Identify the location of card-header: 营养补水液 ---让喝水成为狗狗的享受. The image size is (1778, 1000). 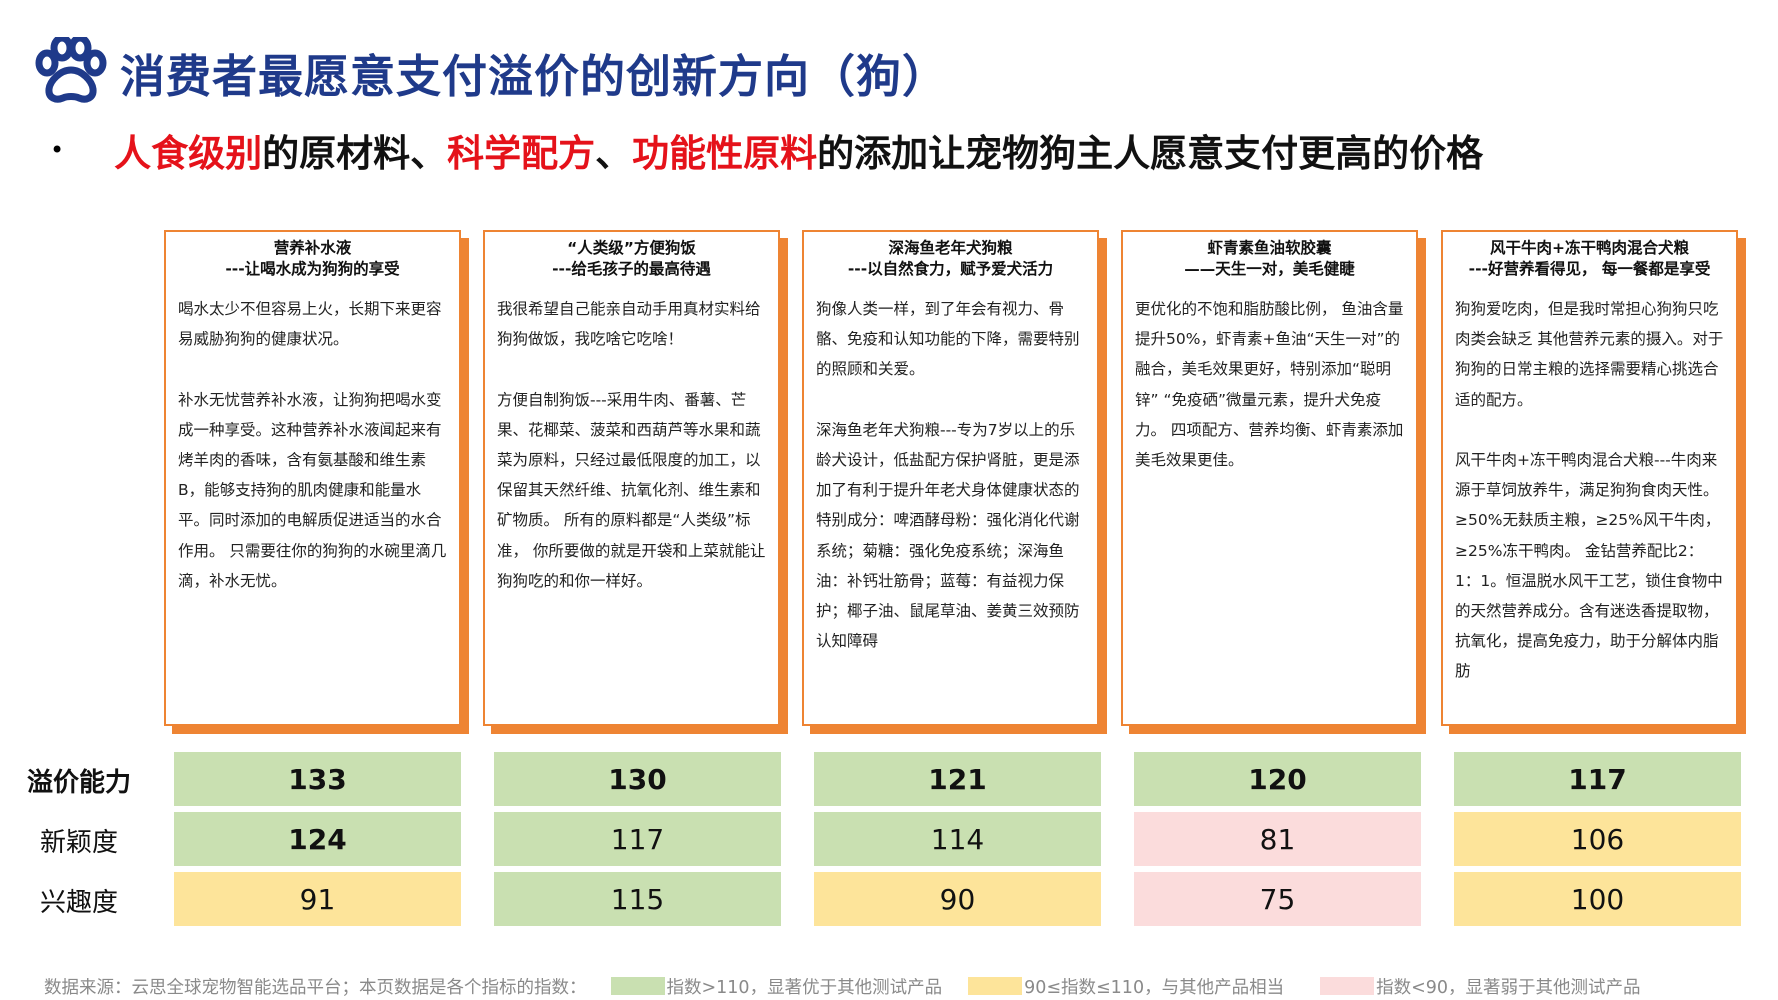
(312, 256).